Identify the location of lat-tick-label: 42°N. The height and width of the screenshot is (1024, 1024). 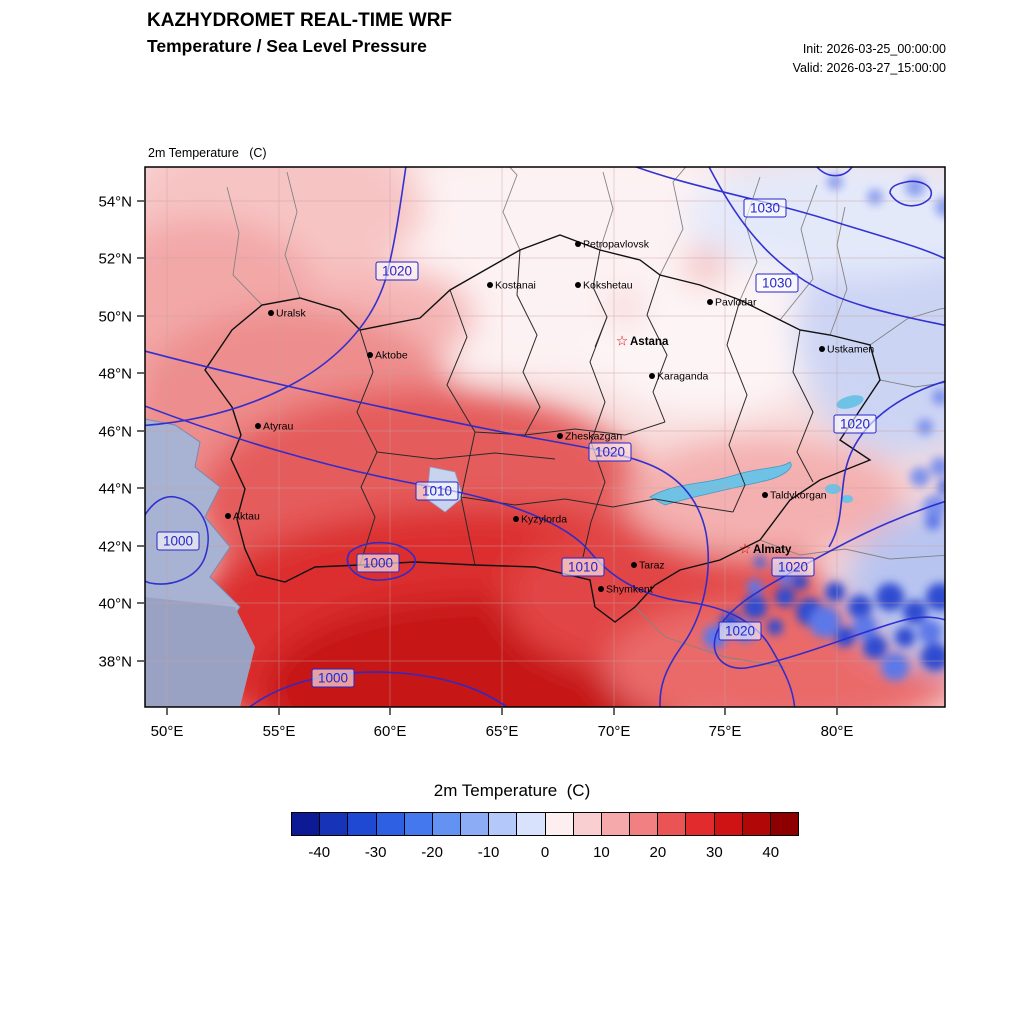
(115, 547).